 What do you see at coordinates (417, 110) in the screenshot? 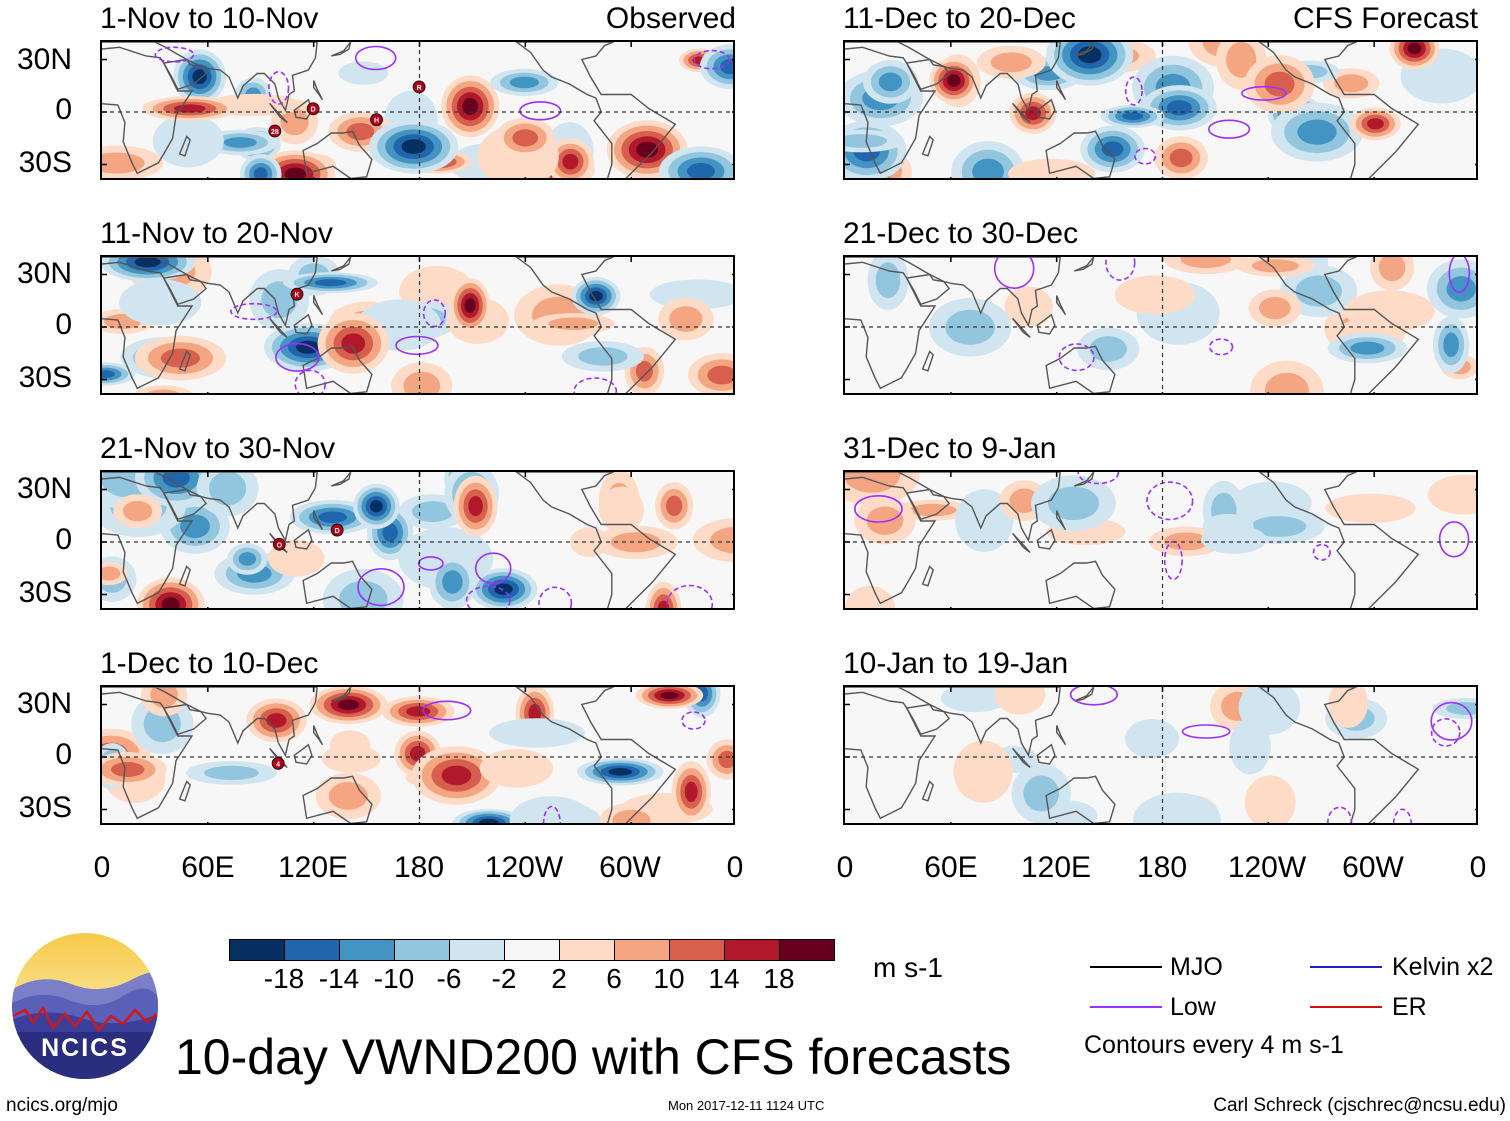
I see `map-panel: 28 D H R` at bounding box center [417, 110].